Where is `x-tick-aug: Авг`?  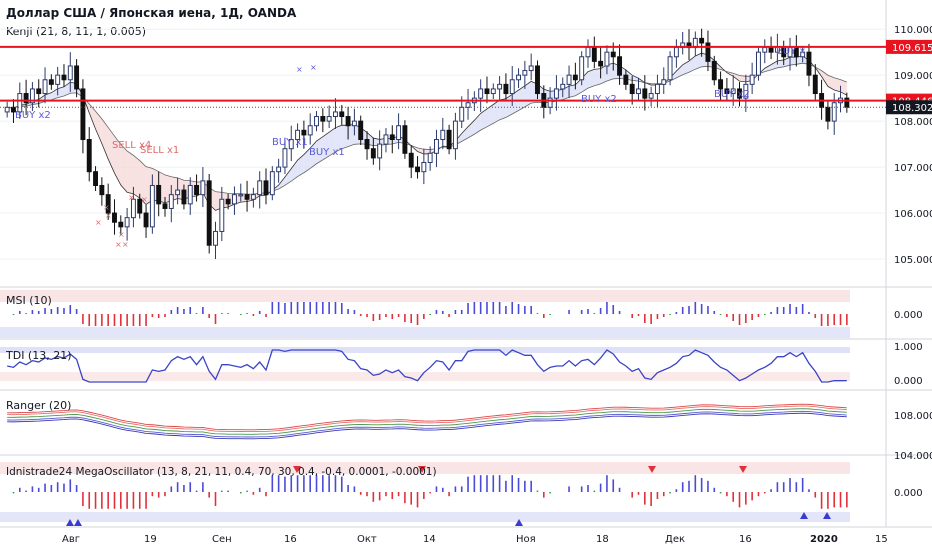
x-tick-aug: Авг is located at coordinates (71, 539).